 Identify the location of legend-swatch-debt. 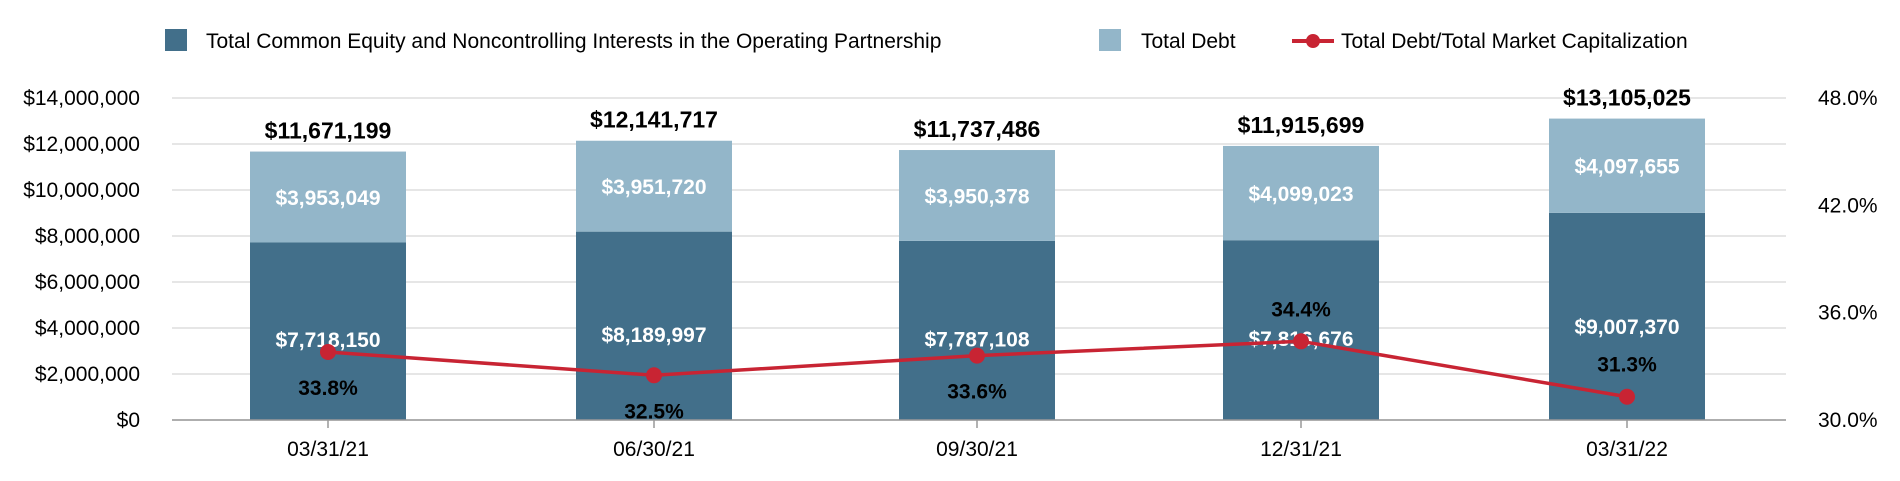
(1110, 40).